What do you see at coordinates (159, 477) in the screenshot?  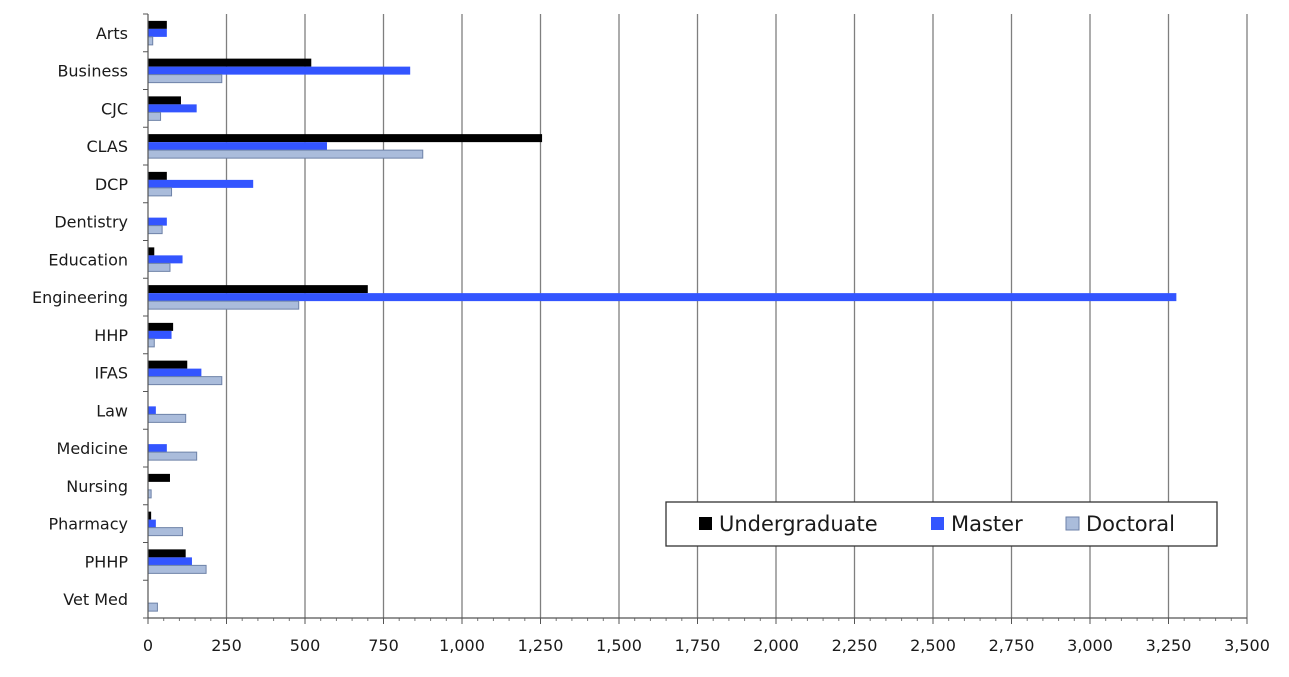 I see `bar-undergraduate-nursing` at bounding box center [159, 477].